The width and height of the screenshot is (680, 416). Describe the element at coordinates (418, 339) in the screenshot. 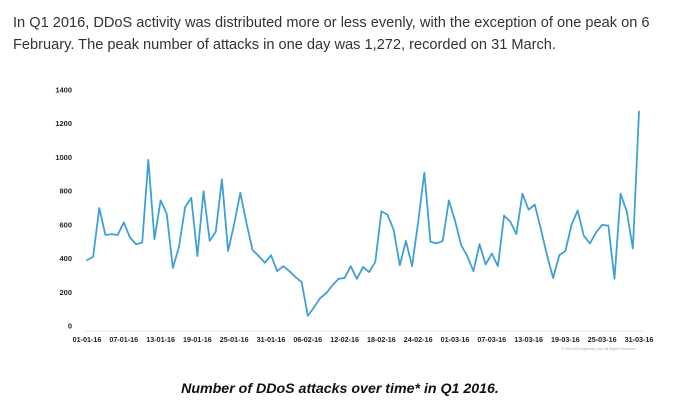

I see `x-tick-label: 24-02-16` at that location.